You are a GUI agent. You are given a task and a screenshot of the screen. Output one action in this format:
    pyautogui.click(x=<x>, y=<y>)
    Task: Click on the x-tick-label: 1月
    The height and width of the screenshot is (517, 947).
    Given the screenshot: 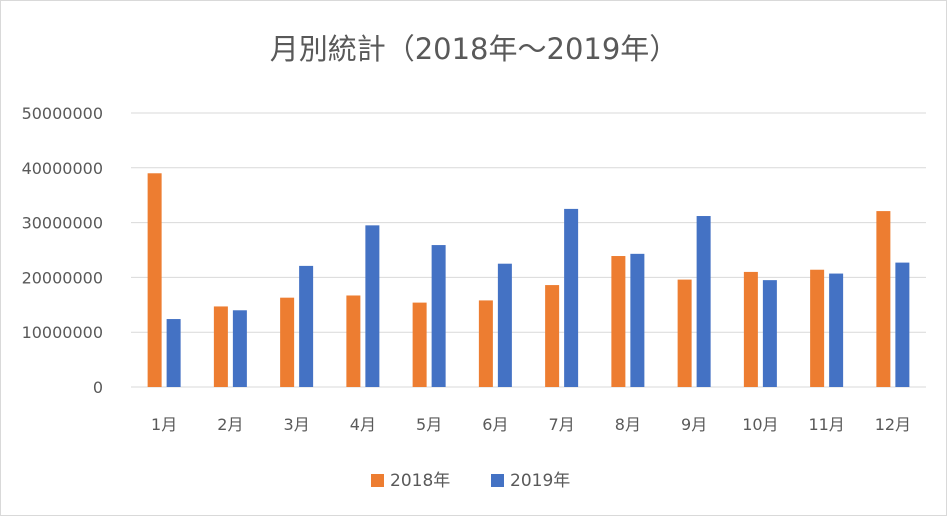 What is the action you would take?
    pyautogui.click(x=164, y=424)
    